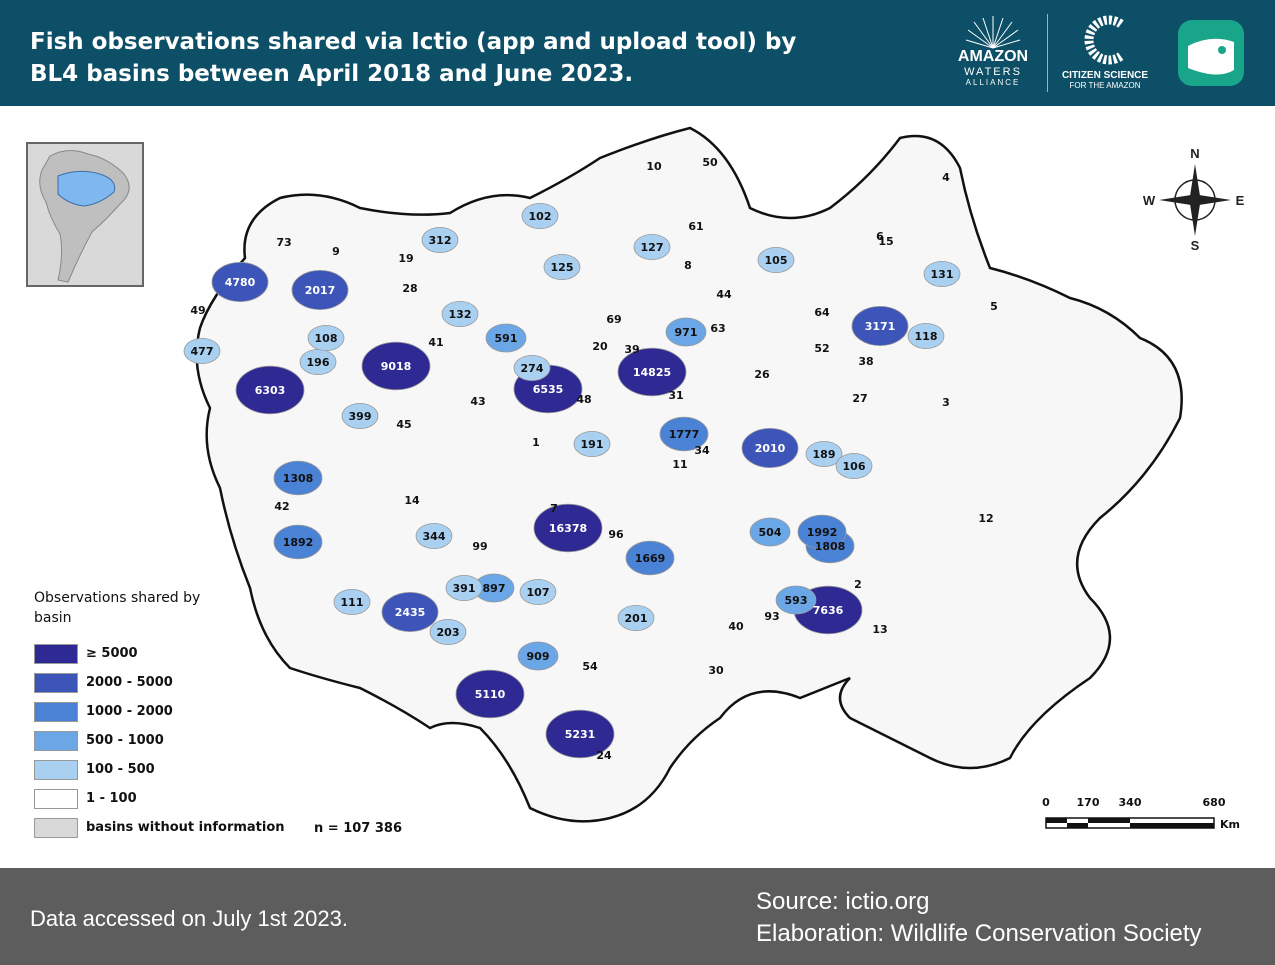 The height and width of the screenshot is (965, 1275). What do you see at coordinates (214, 743) in the screenshot?
I see `legend-item-500-1000: 500 - 1000` at bounding box center [214, 743].